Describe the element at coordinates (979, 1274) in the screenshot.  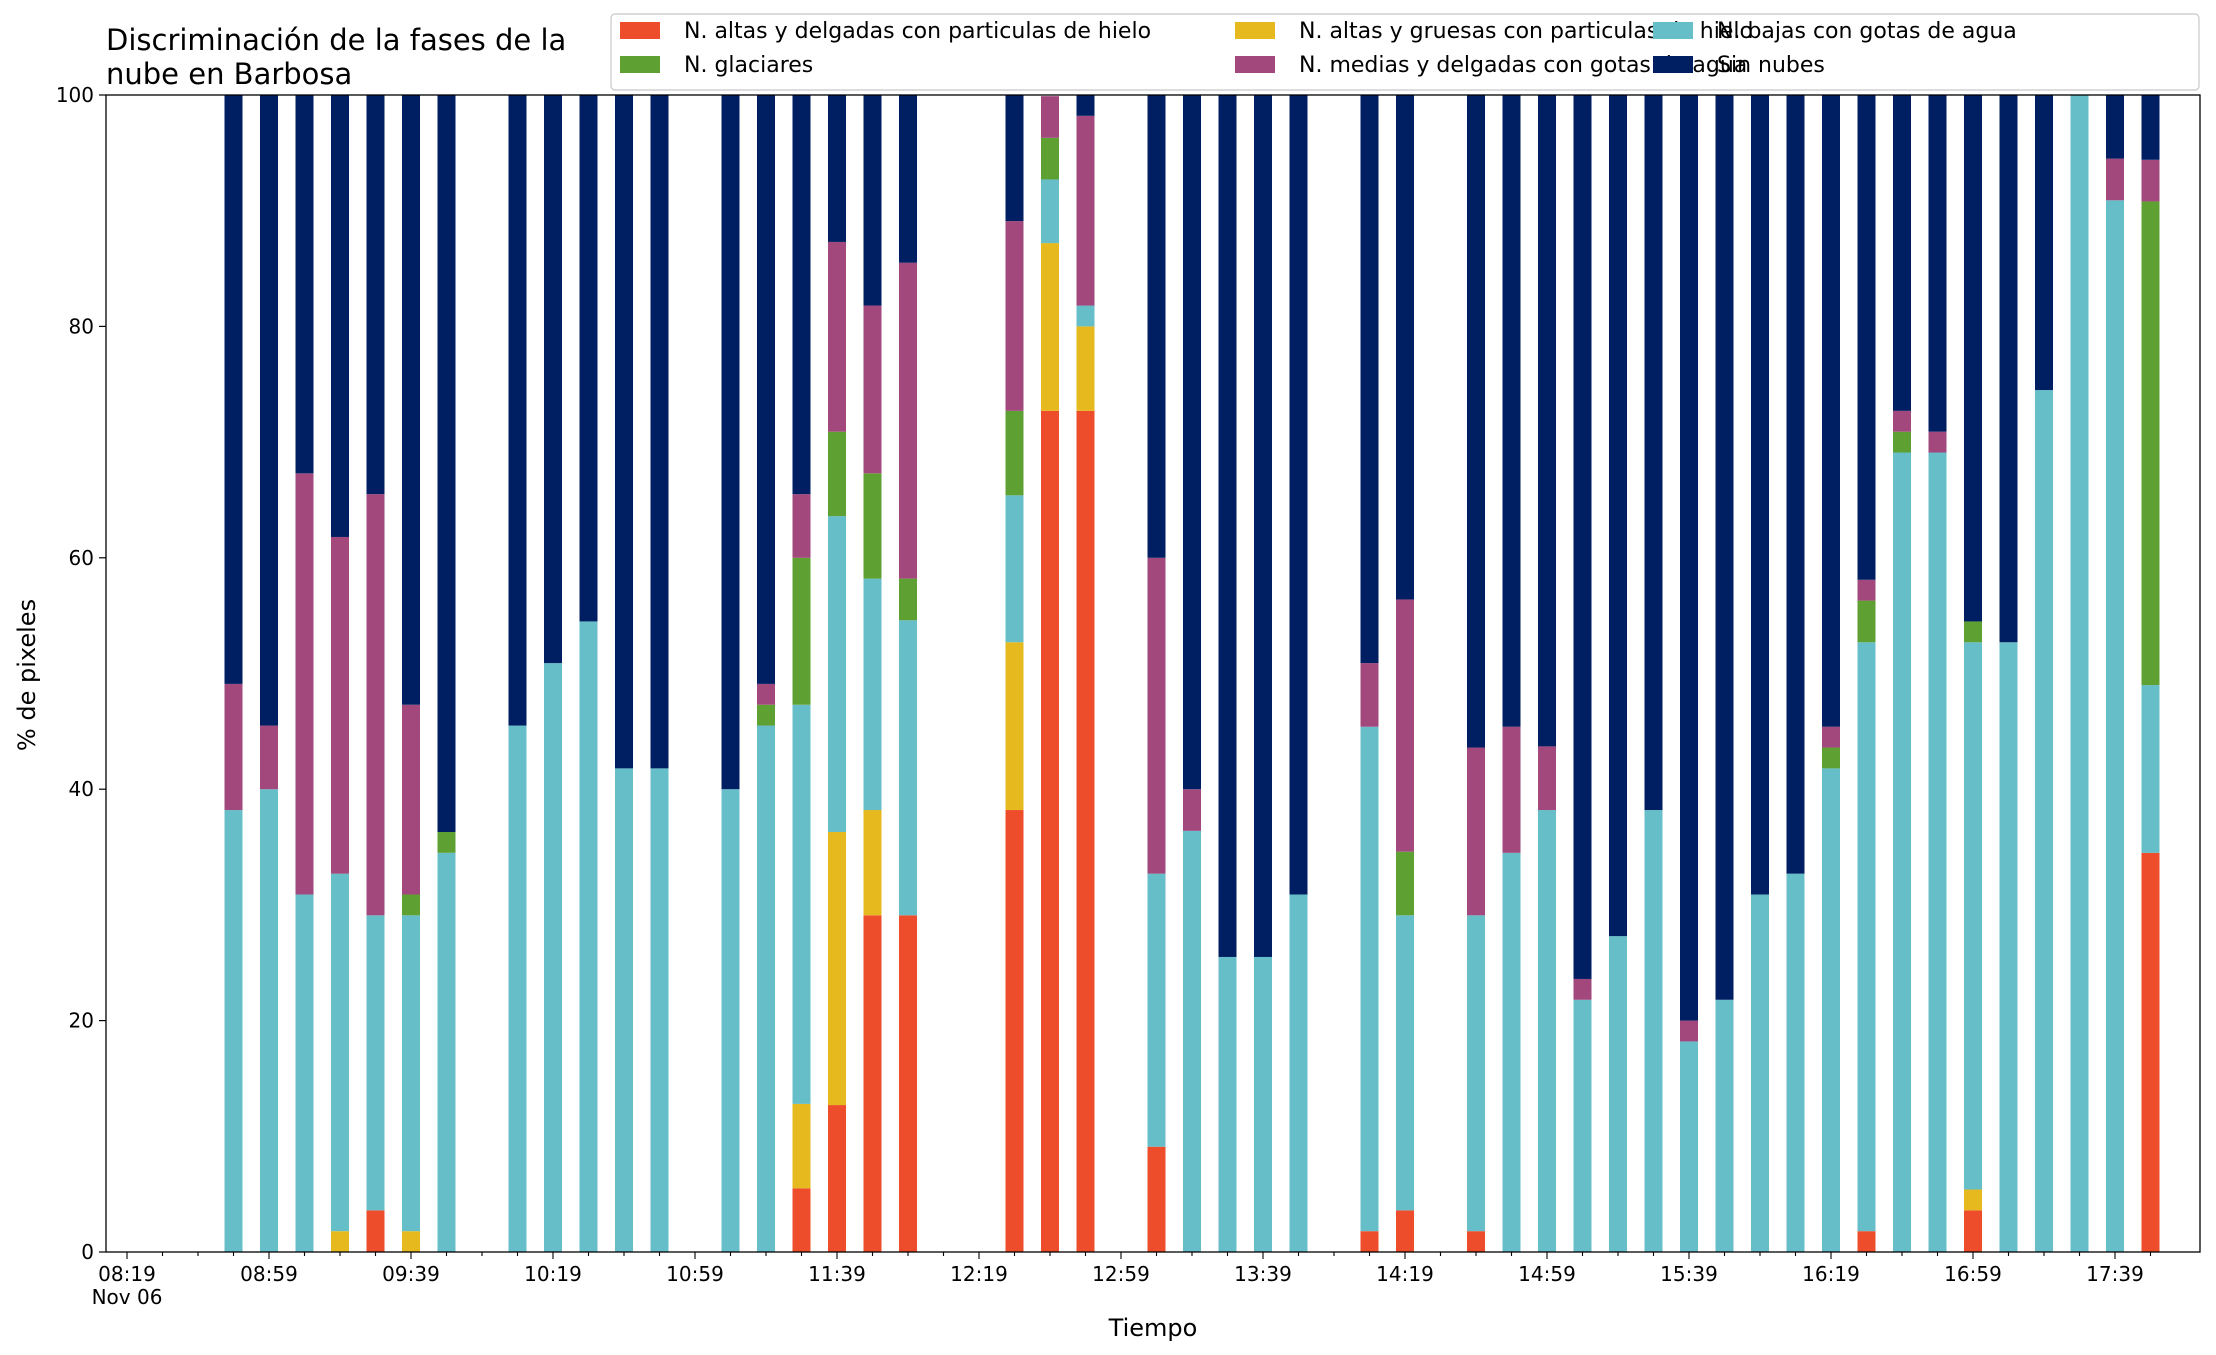
I see `x-tick-label: 12:19` at that location.